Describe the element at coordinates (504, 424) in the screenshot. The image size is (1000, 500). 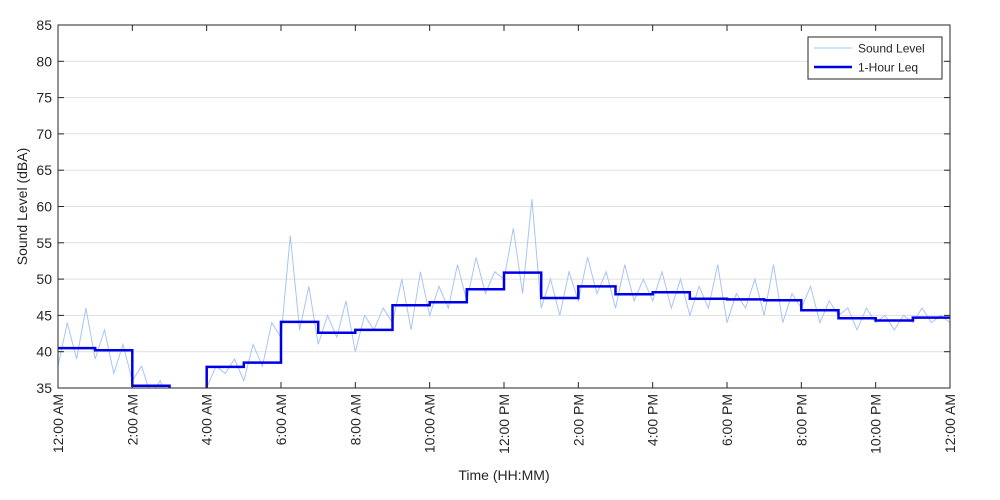
I see `x-tick-label: 12:00 PM` at that location.